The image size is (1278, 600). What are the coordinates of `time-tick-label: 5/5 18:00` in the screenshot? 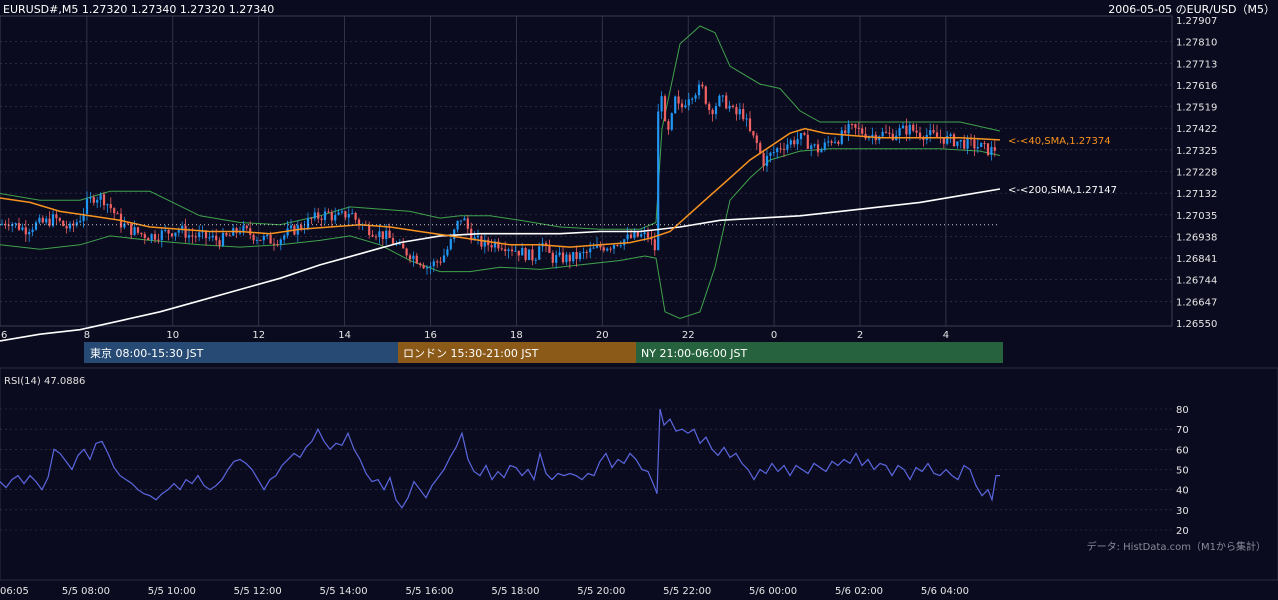 It's located at (515, 591).